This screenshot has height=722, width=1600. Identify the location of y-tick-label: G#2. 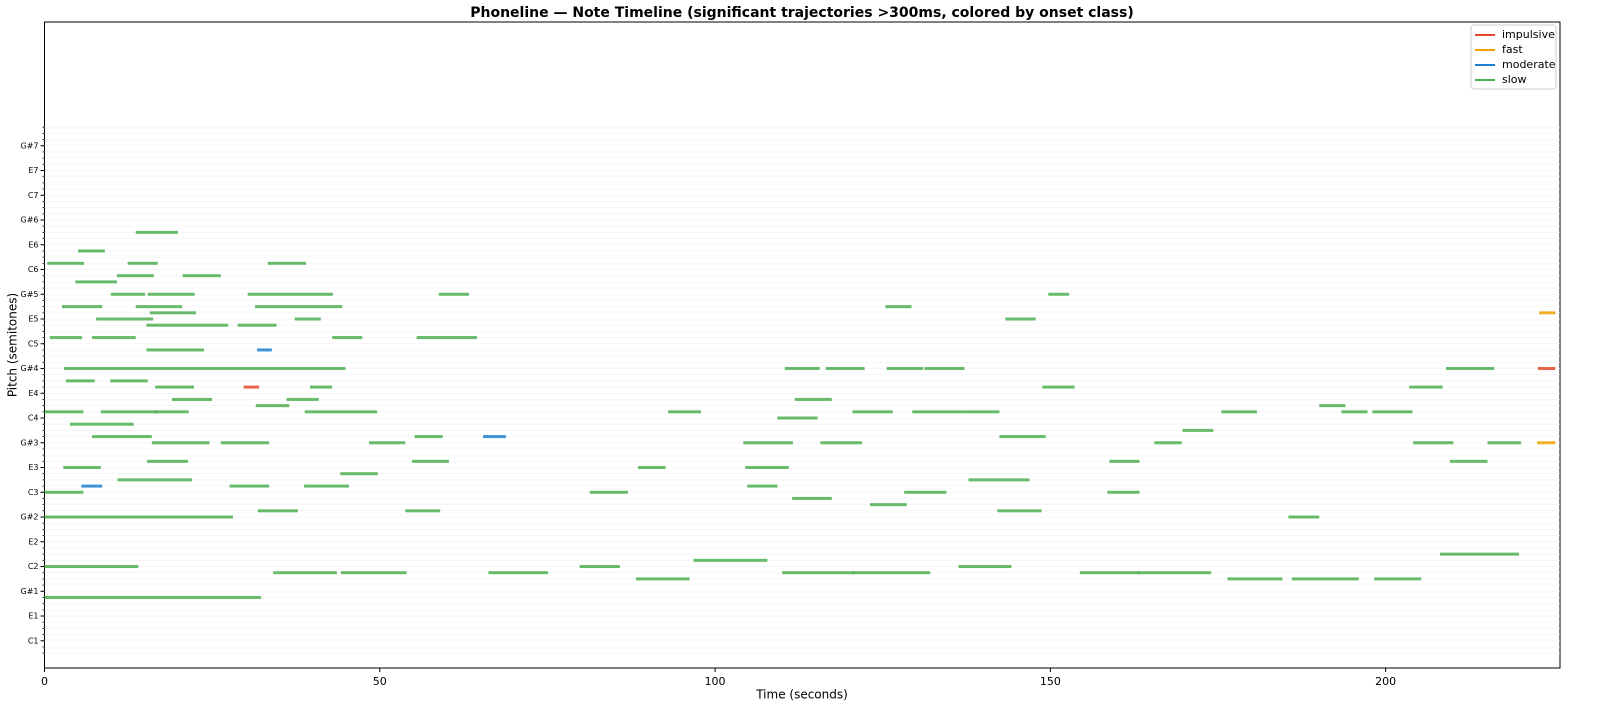
(30, 517).